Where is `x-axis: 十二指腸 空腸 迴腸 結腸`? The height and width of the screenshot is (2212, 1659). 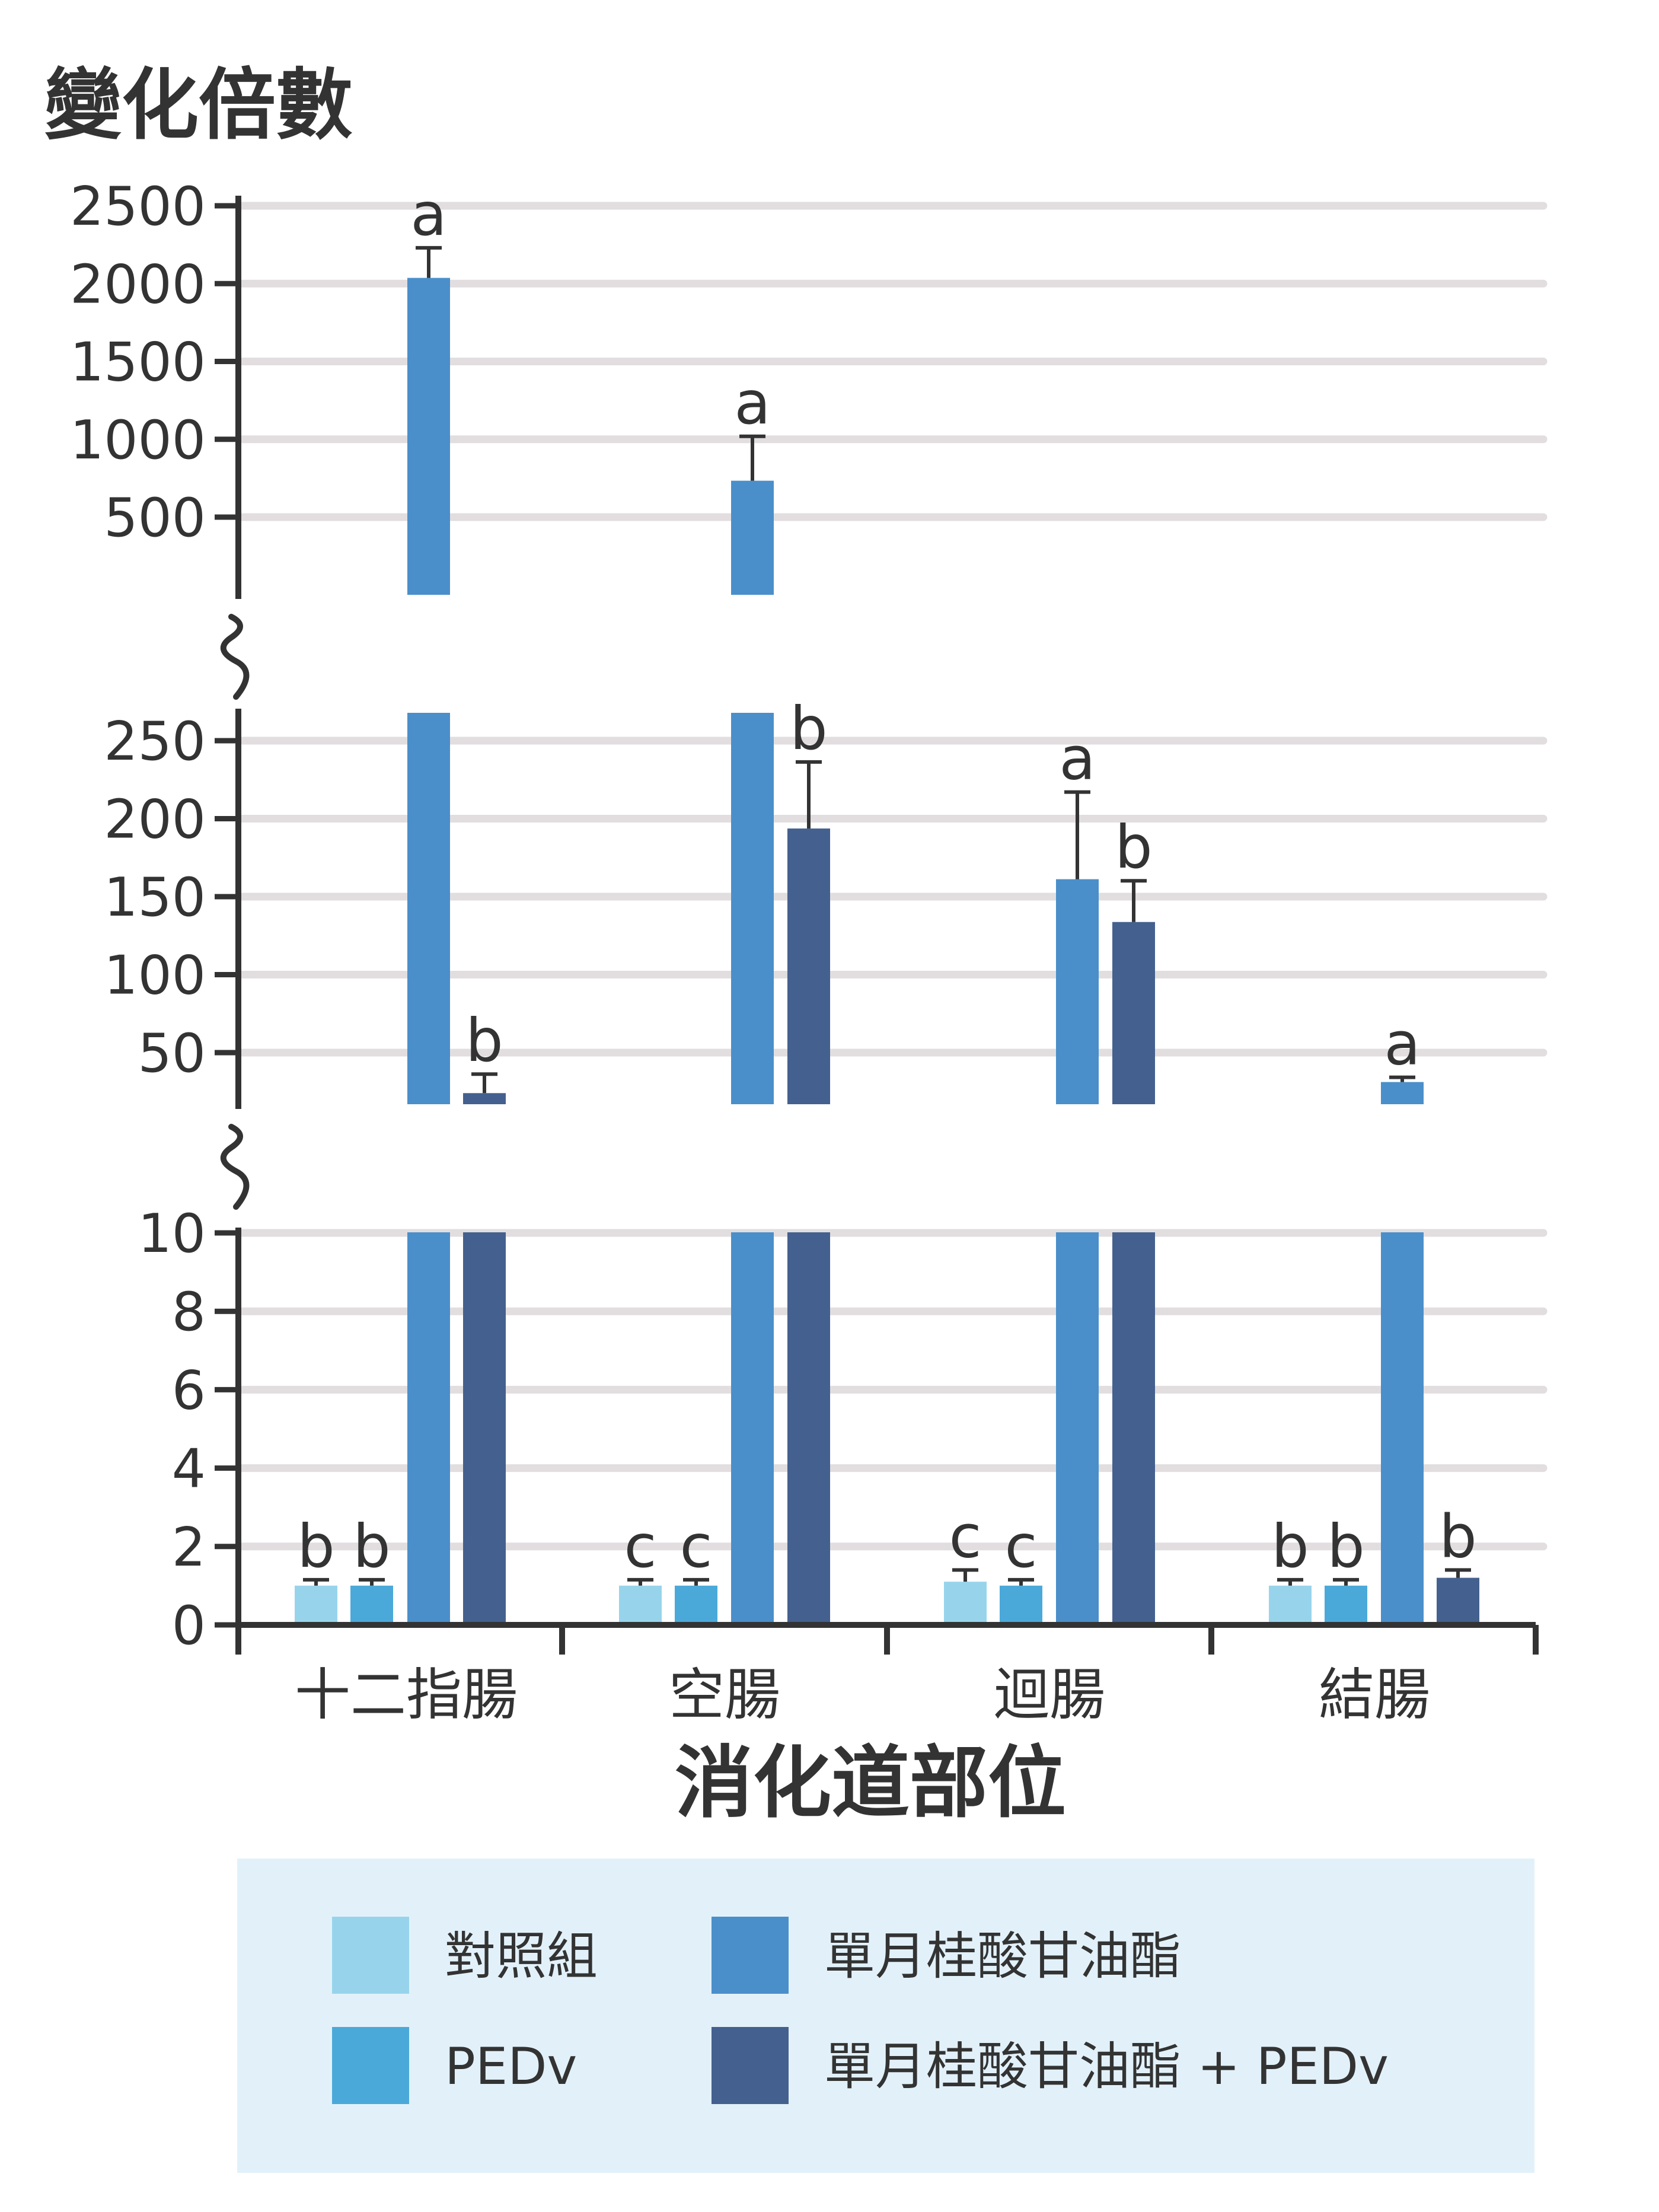
x-axis: 十二指腸 空腸 迴腸 結腸 is located at coordinates (887, 1675).